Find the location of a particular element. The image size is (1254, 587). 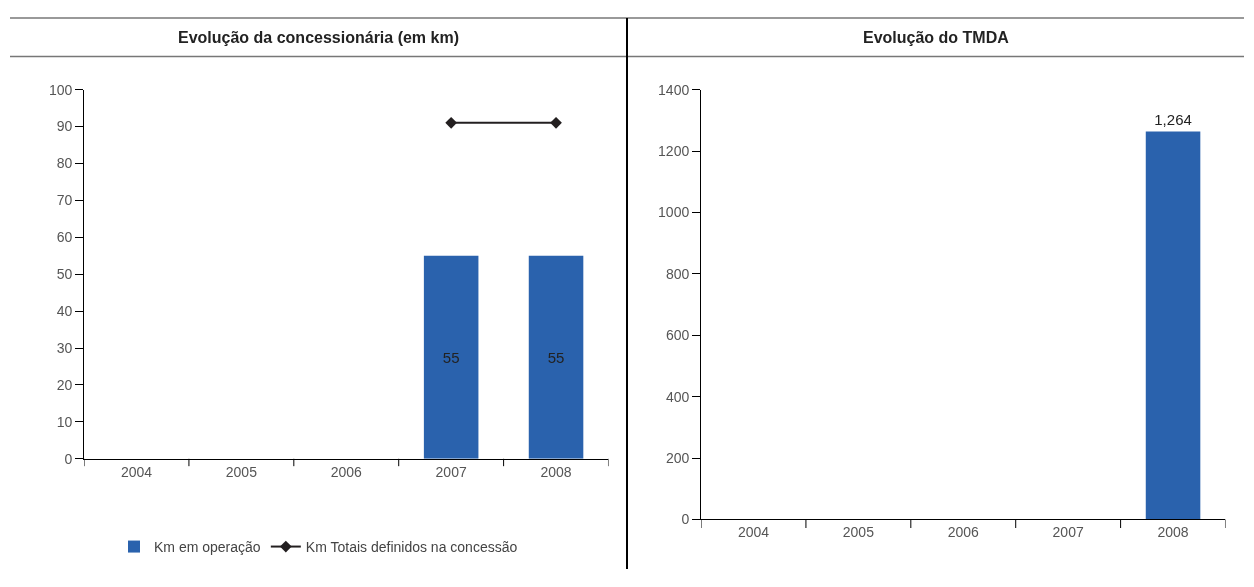

y-tick-label: 70 is located at coordinates (64, 200).